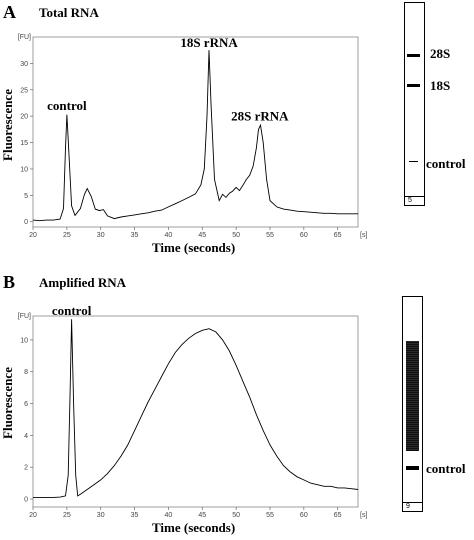 This screenshot has width=474, height=540. I want to click on x-tick-label-a: 30, so click(101, 235).